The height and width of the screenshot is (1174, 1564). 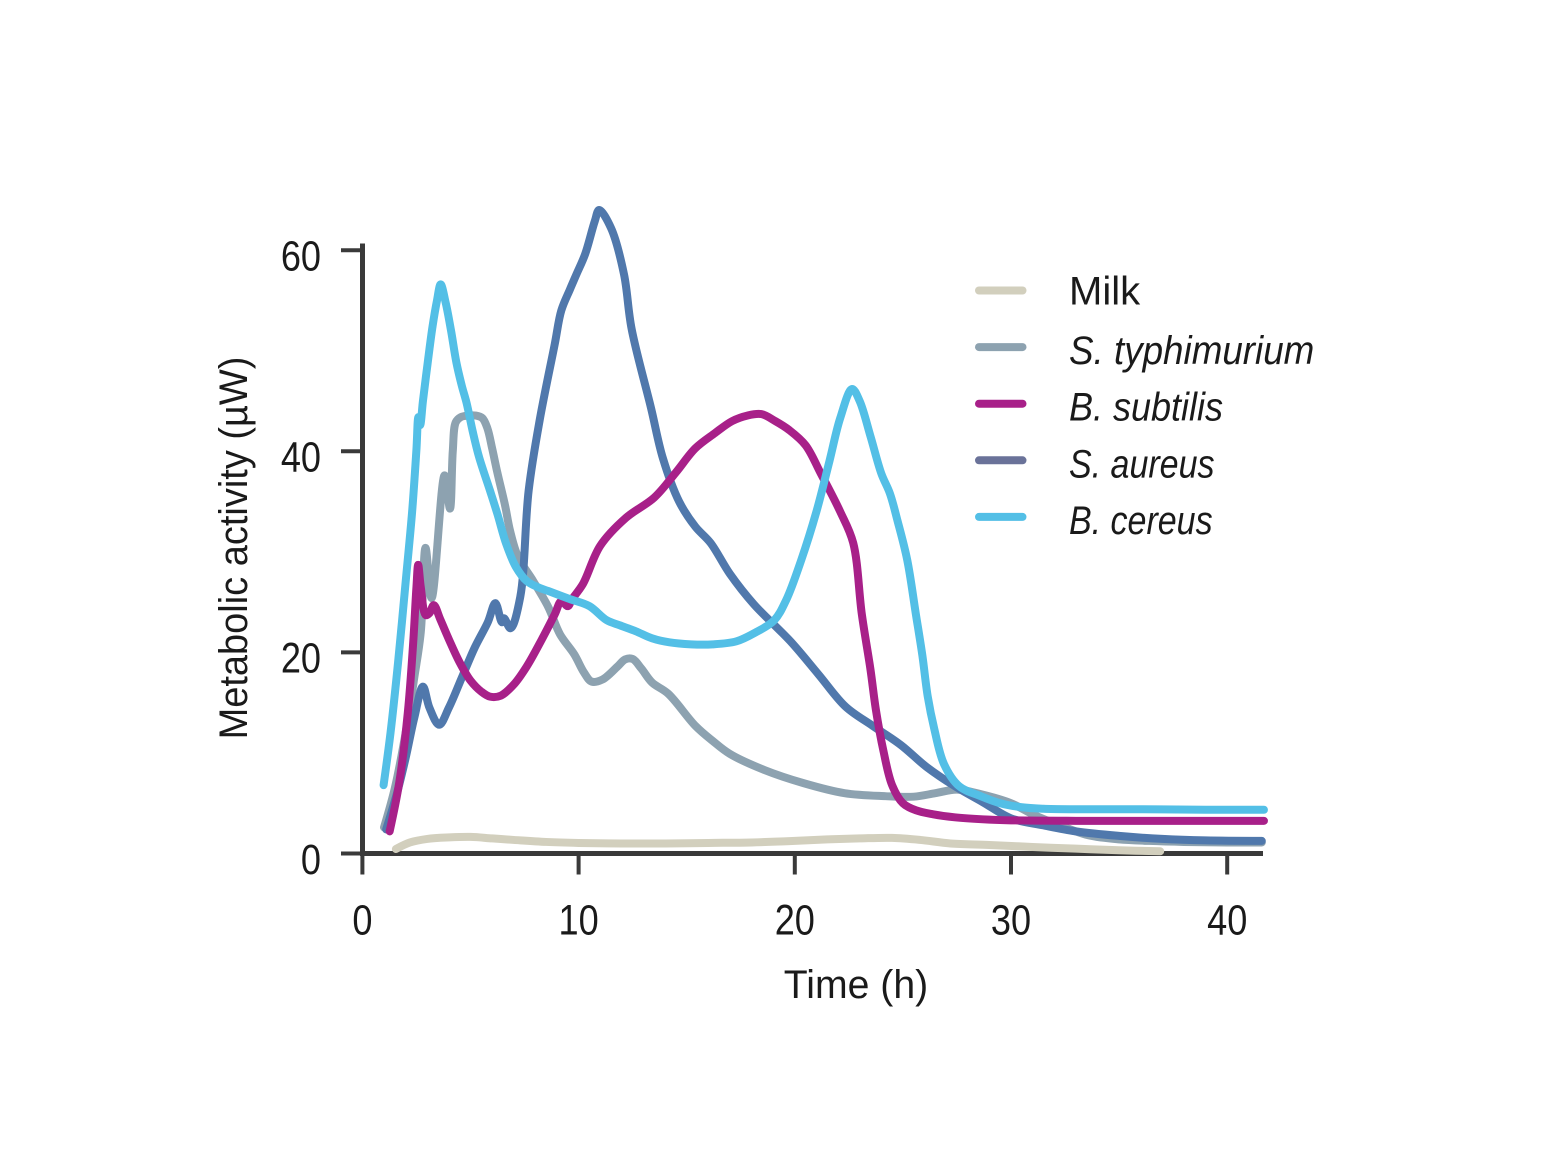 What do you see at coordinates (579, 920) in the screenshot?
I see `svg-text: 10` at bounding box center [579, 920].